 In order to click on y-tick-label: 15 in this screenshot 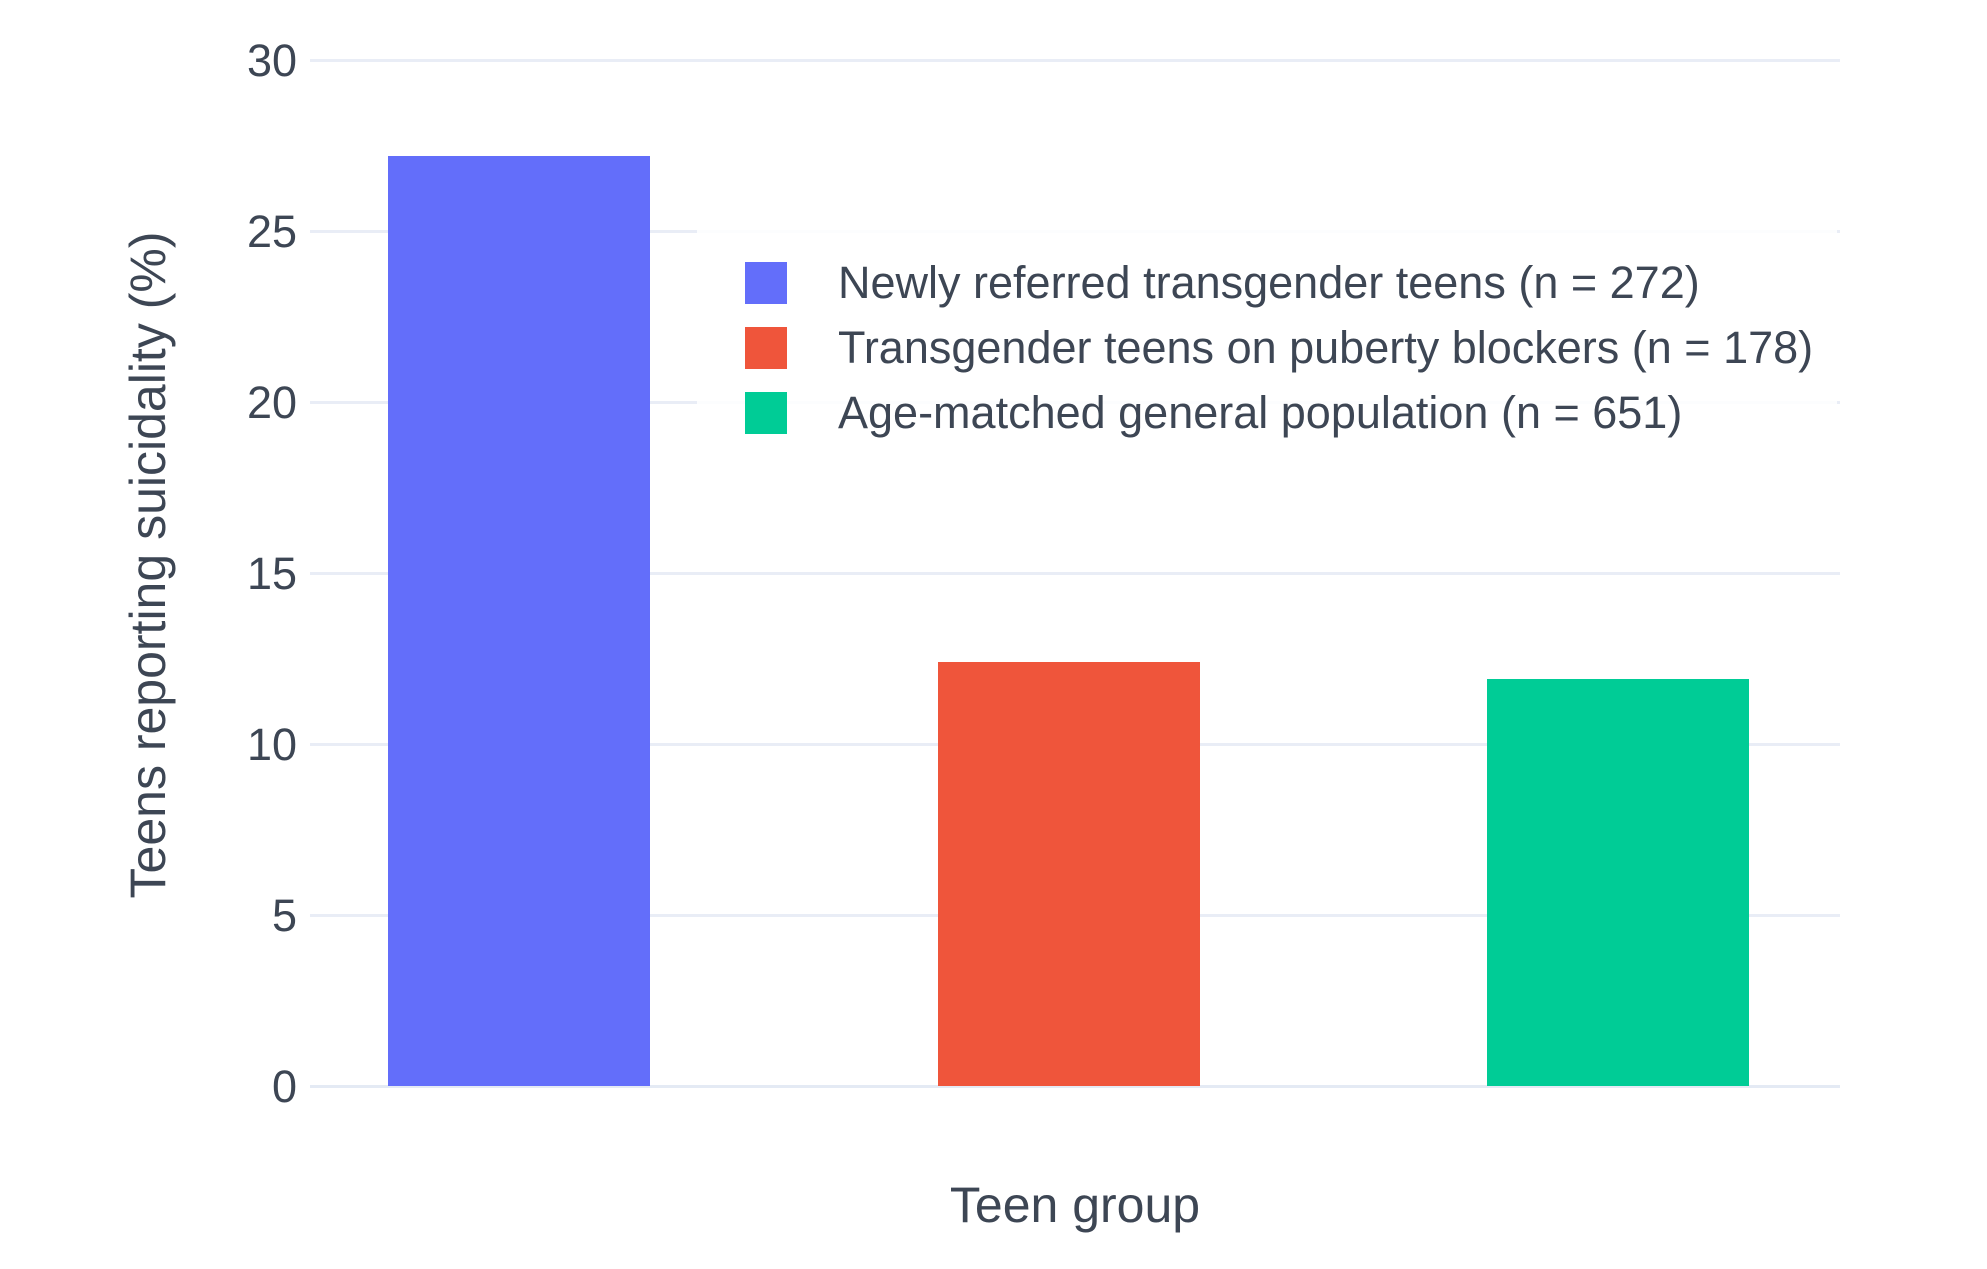, I will do `click(271, 573)`.